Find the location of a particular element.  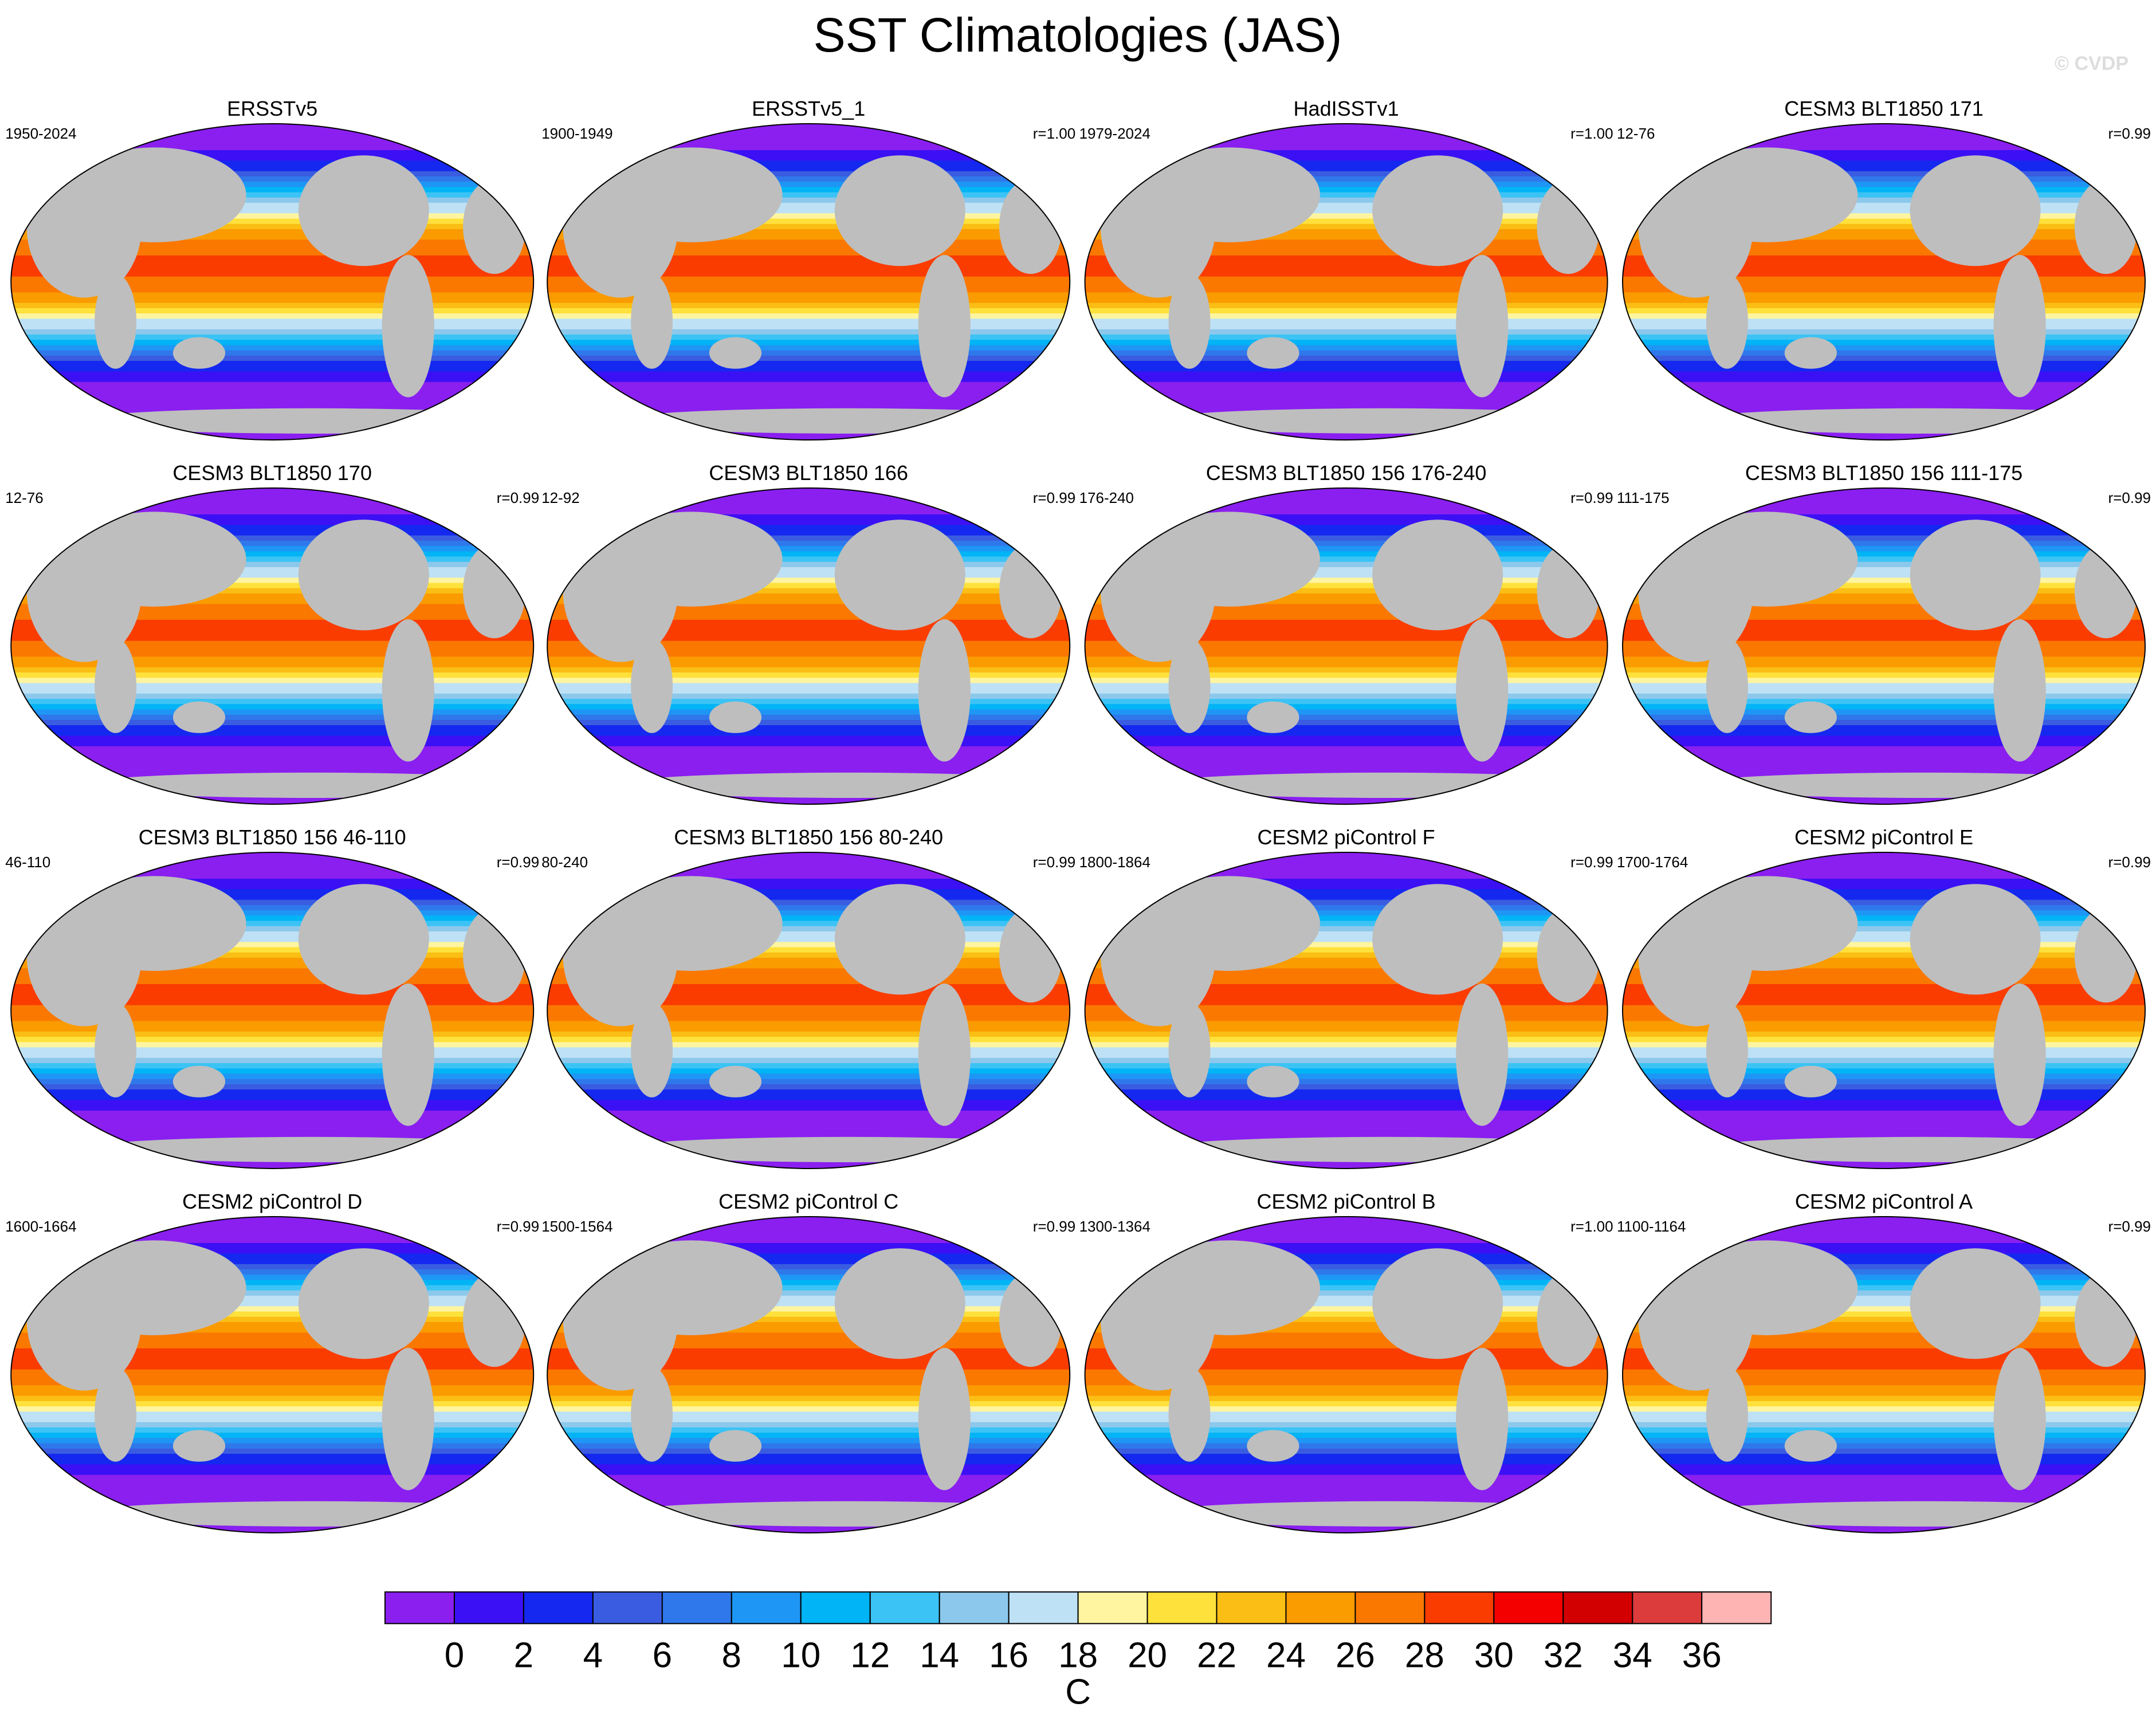

colorbar-box is located at coordinates (488, 1607).